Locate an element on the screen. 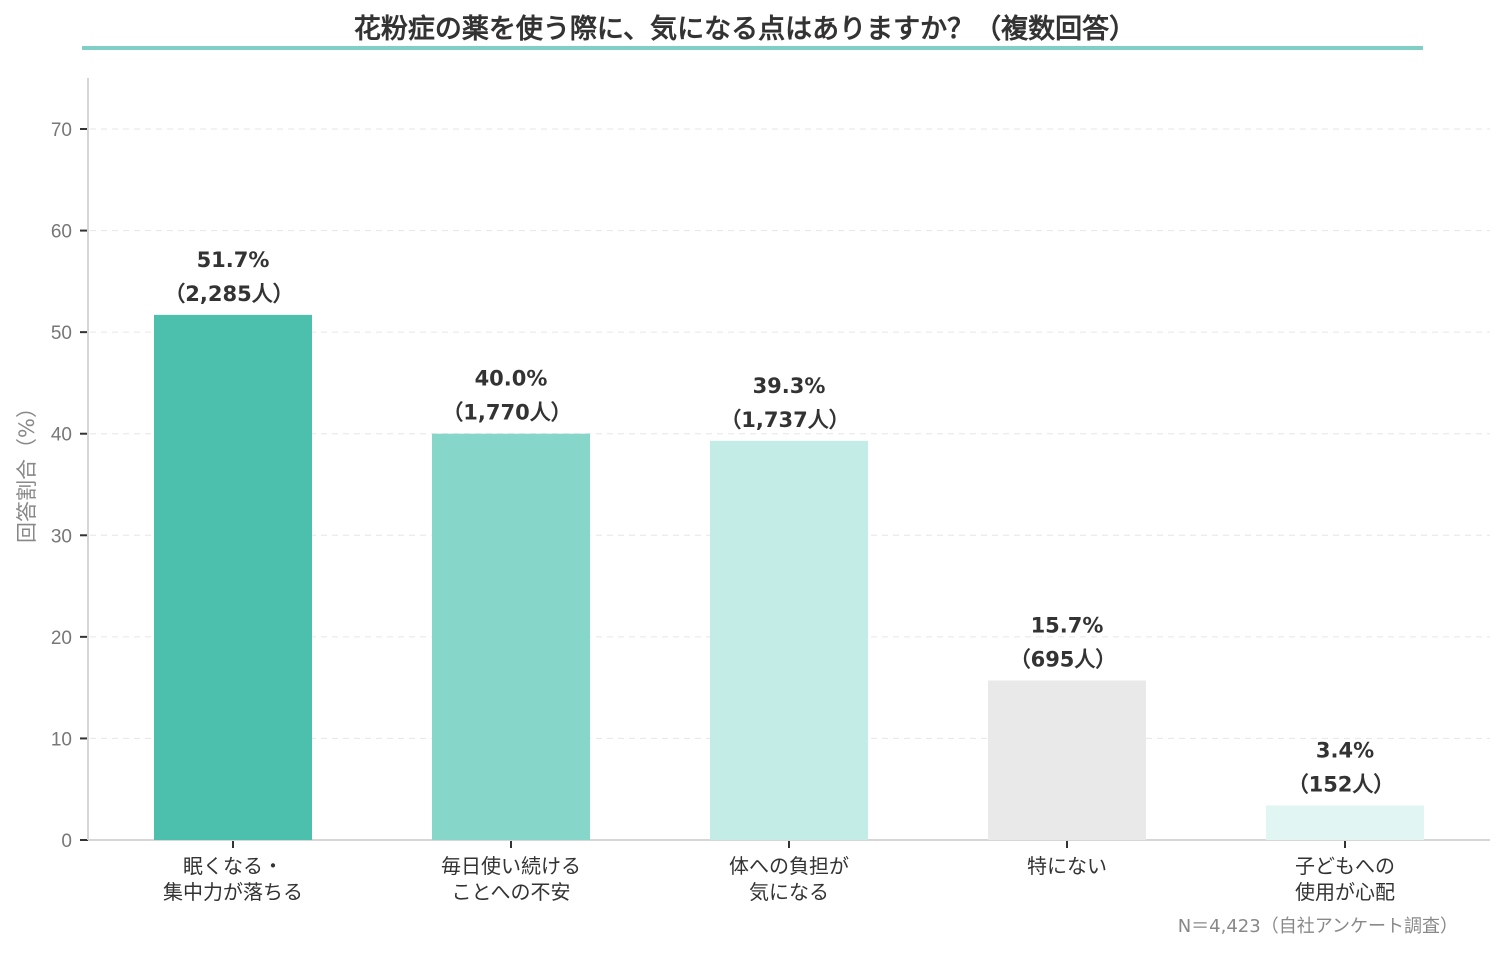  data-label-count: （1,770人） is located at coordinates (506, 413).